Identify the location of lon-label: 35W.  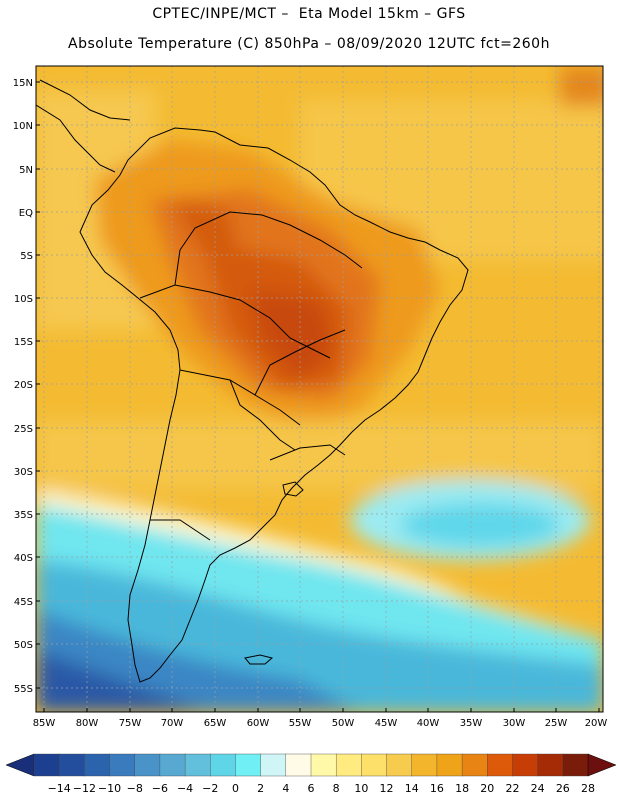
(471, 723).